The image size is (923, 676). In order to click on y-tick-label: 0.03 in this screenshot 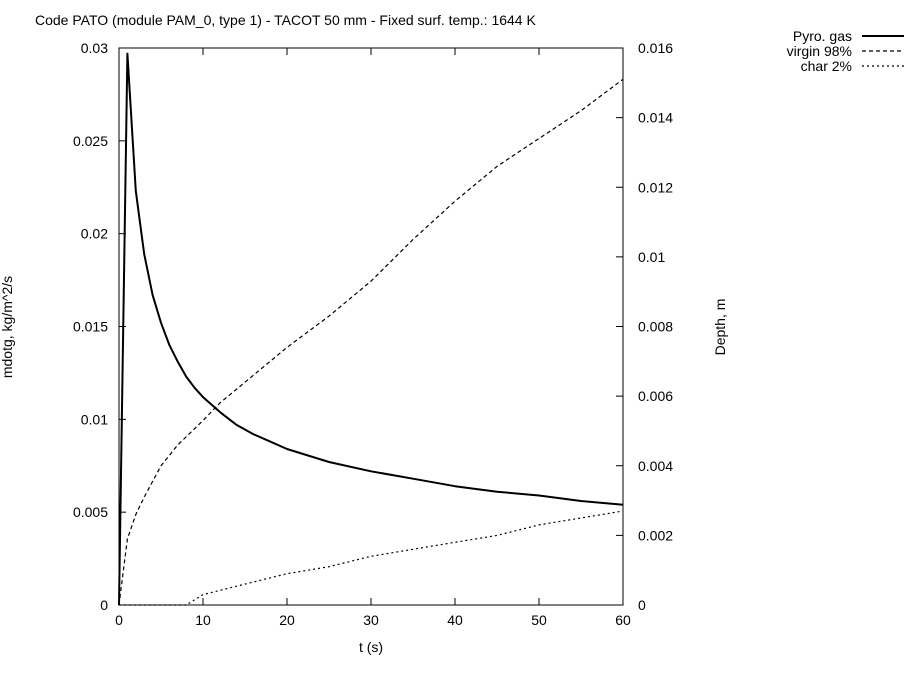, I will do `click(94, 48)`.